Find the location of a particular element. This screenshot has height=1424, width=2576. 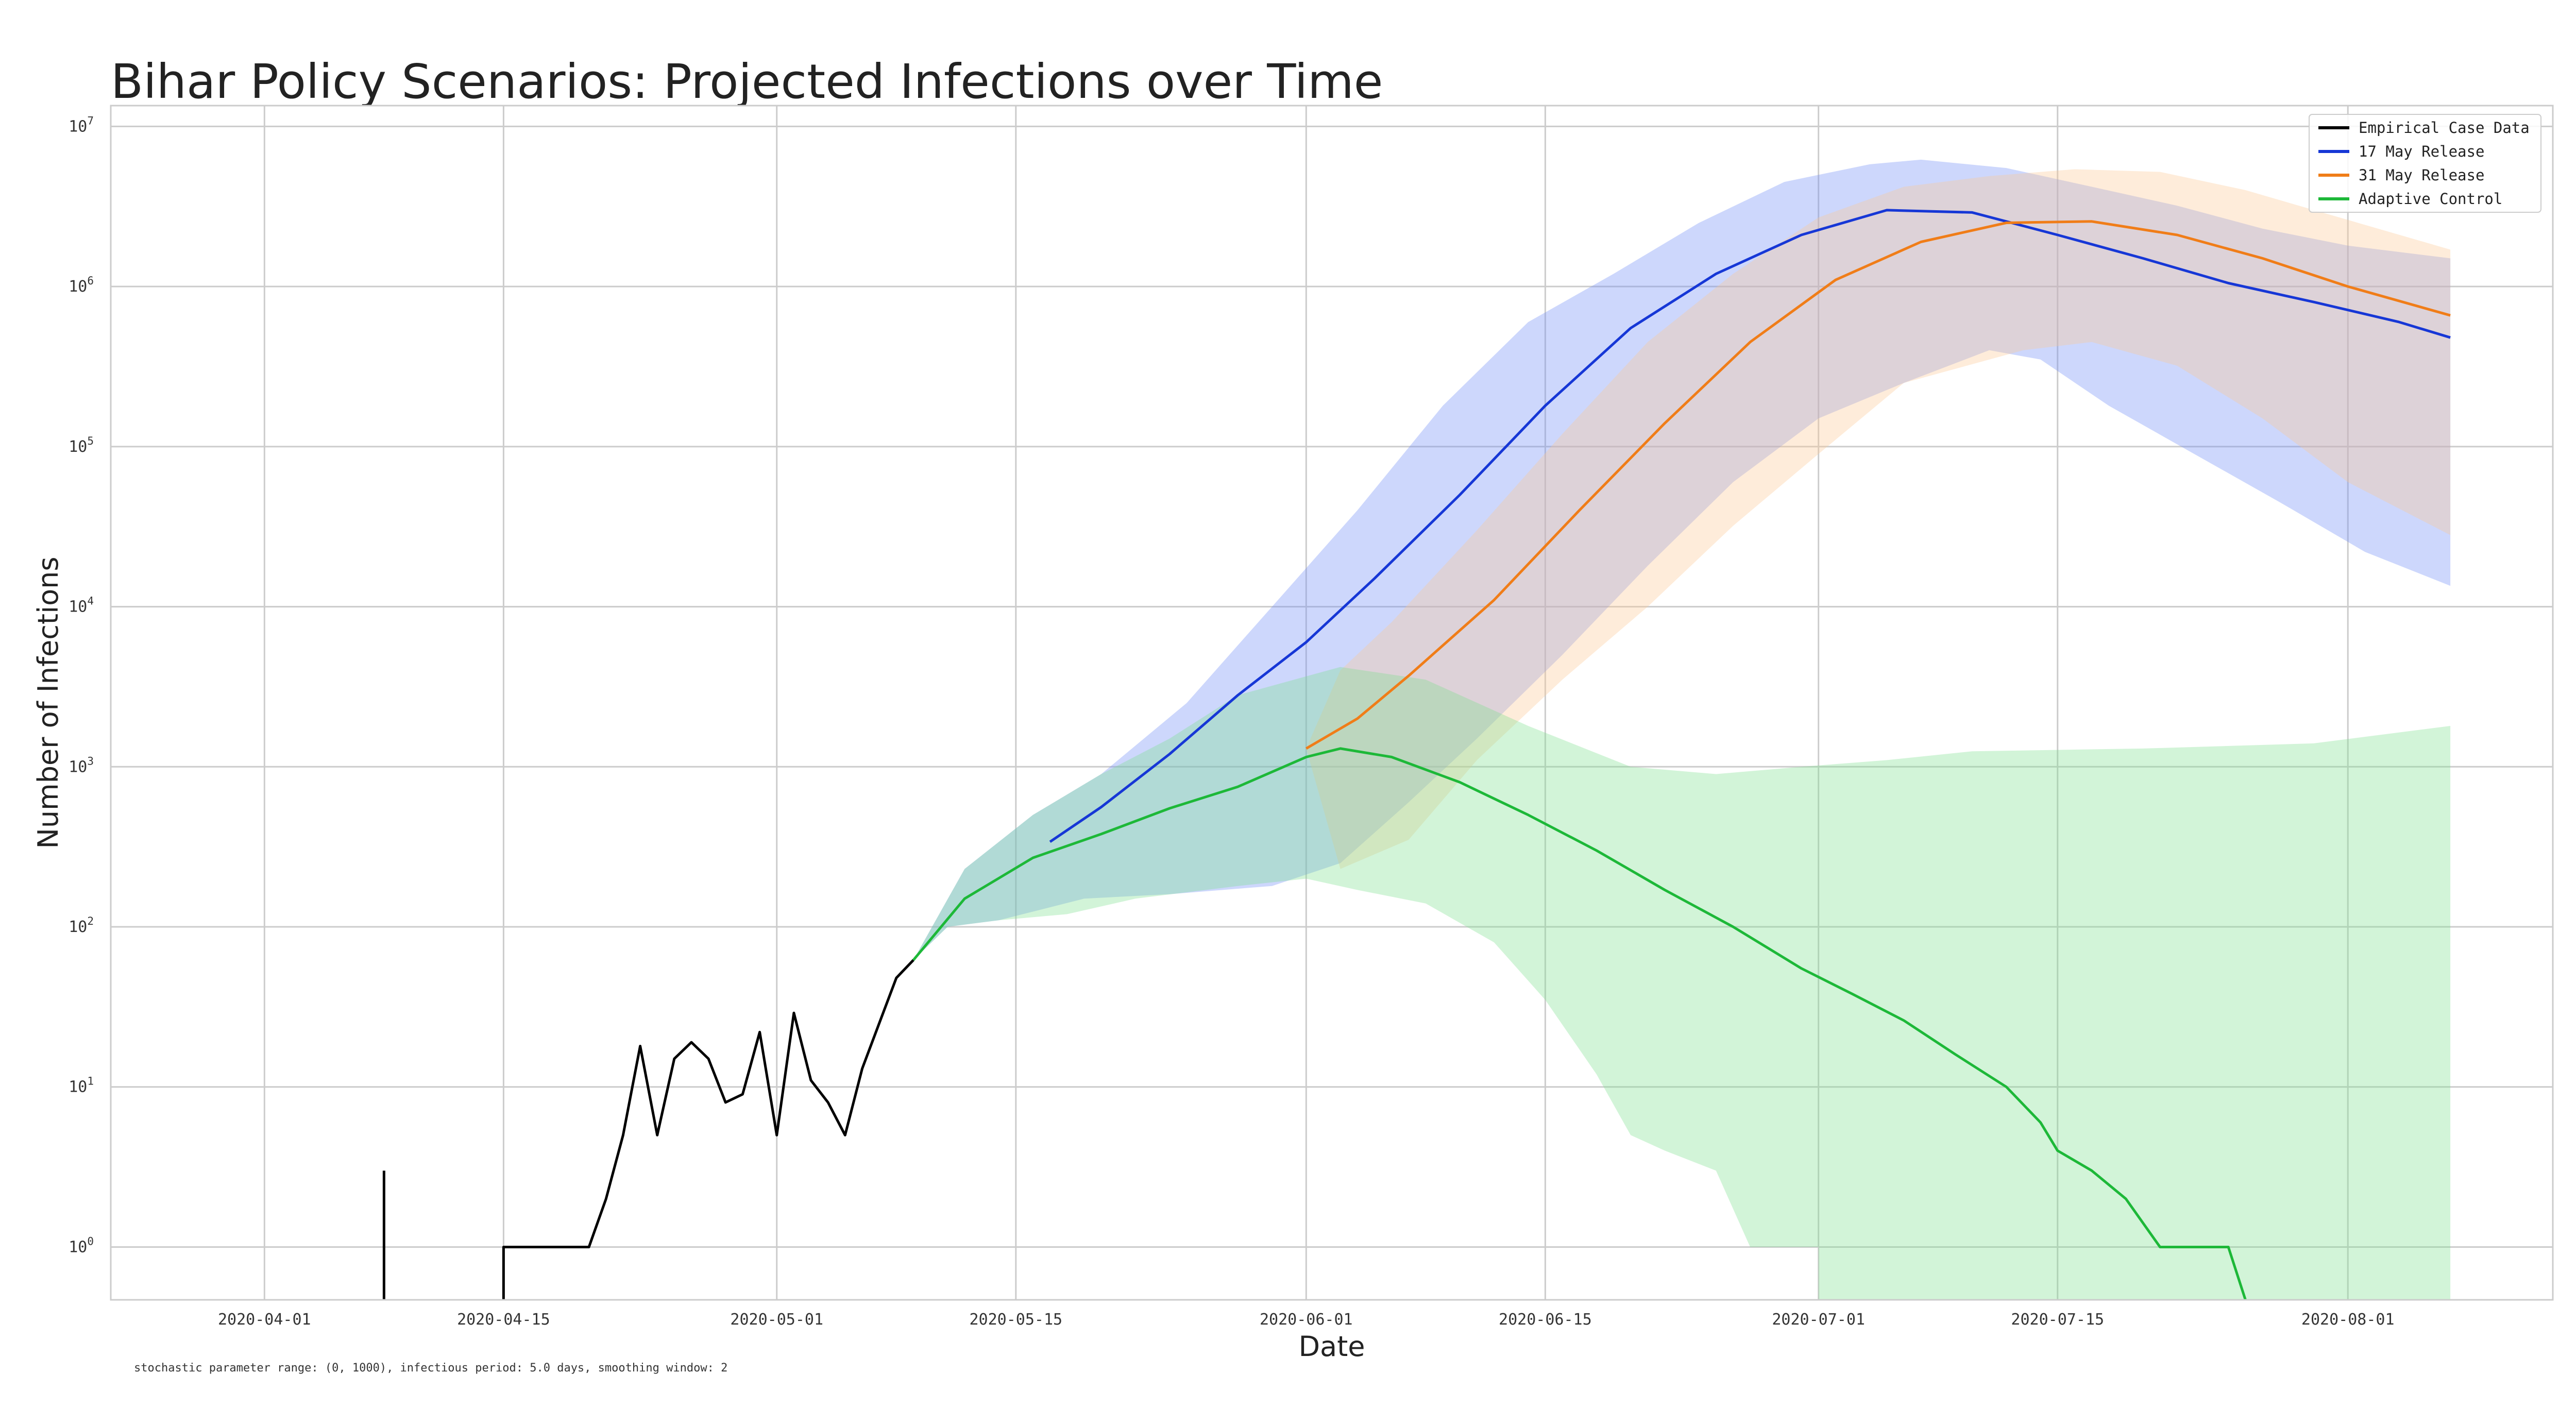

x-tick-label: 2020-08-01 is located at coordinates (2348, 1320).